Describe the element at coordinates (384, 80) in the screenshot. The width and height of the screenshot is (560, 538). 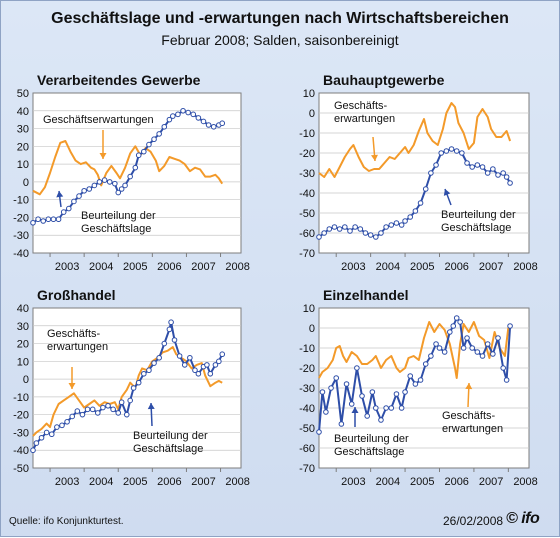
I see `panel-title-construction: Bauhauptgewerbe` at that location.